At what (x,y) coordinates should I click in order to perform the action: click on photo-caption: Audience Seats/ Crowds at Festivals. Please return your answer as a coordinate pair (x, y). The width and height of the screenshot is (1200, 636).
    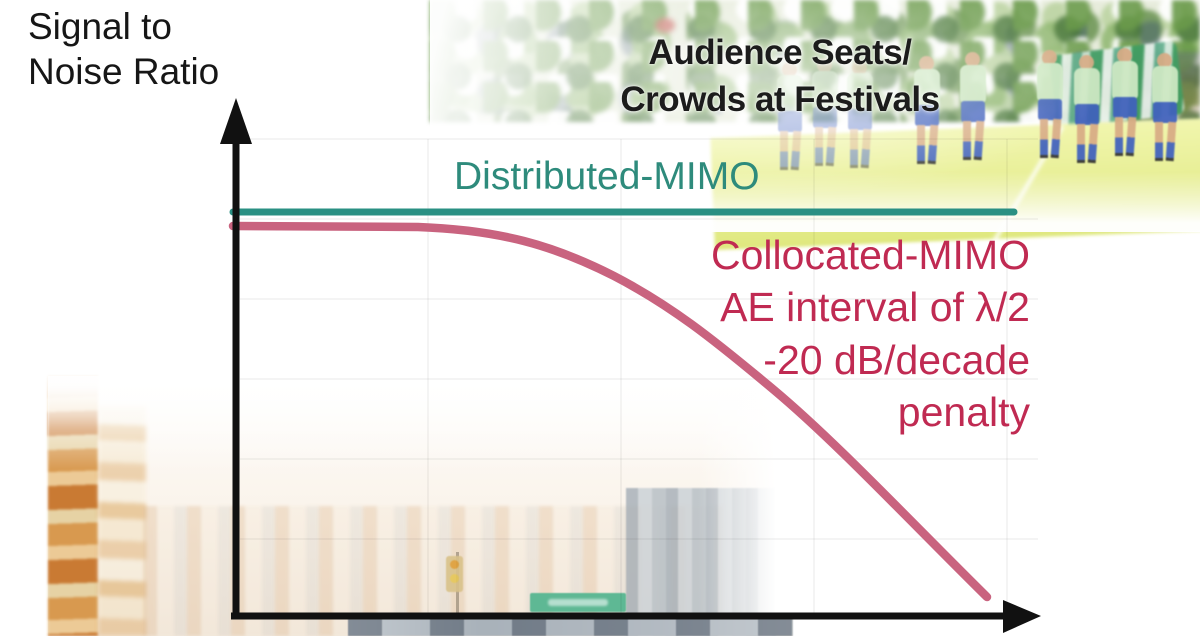
    Looking at the image, I should click on (780, 76).